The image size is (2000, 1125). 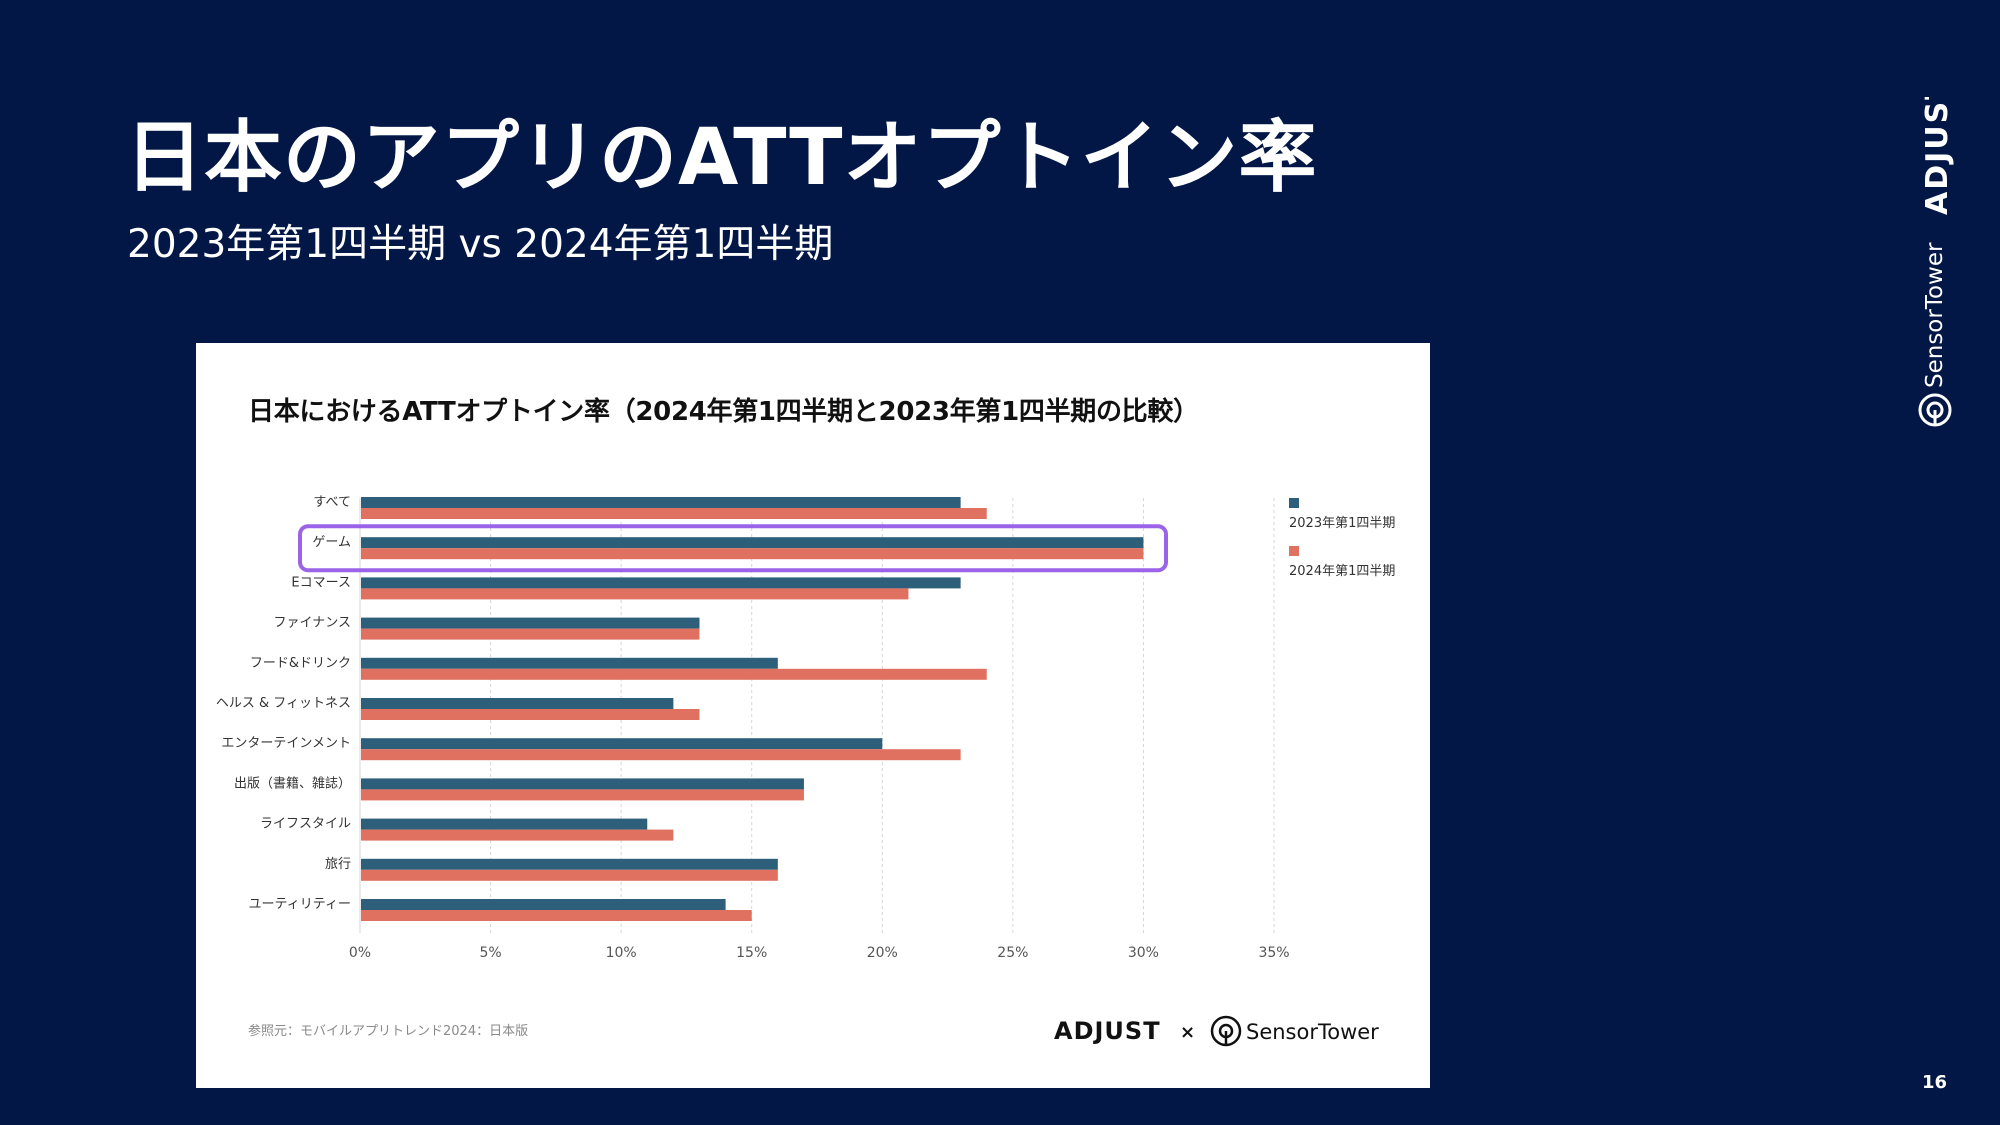 I want to click on adjust-side-logo: ADJUST, so click(x=1937, y=156).